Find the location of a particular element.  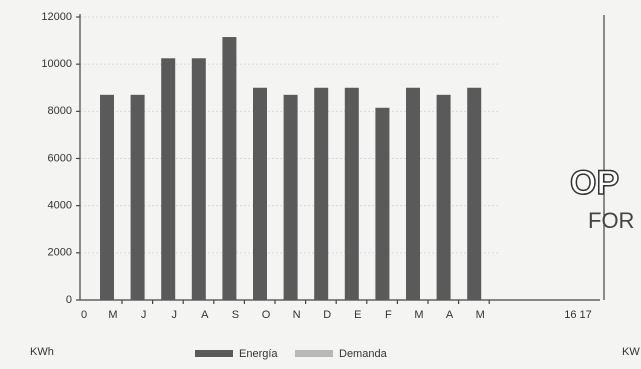

x-tick-label: S is located at coordinates (235, 315).